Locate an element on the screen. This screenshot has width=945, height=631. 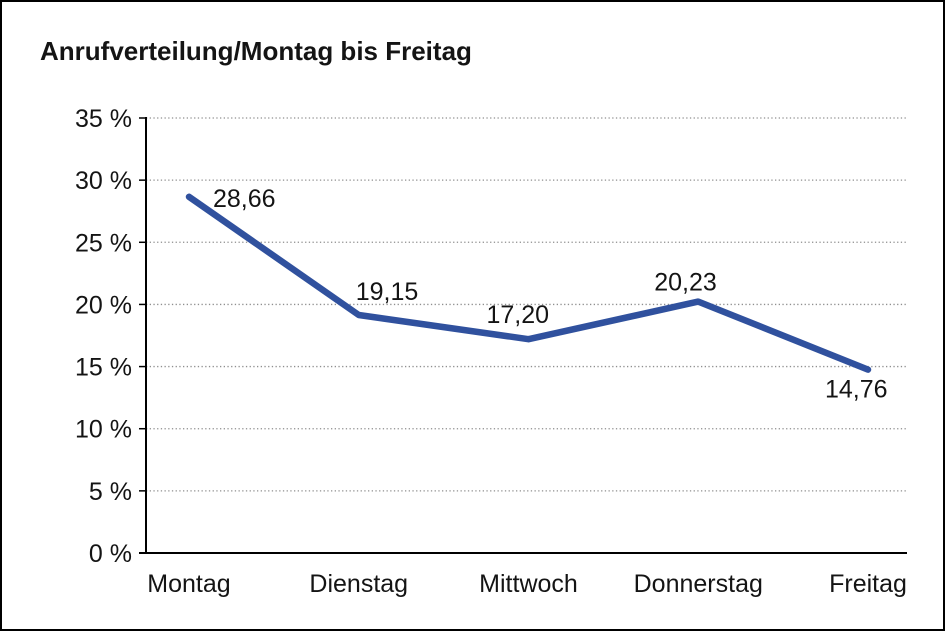
x-axis-label: Mittwoch is located at coordinates (528, 584).